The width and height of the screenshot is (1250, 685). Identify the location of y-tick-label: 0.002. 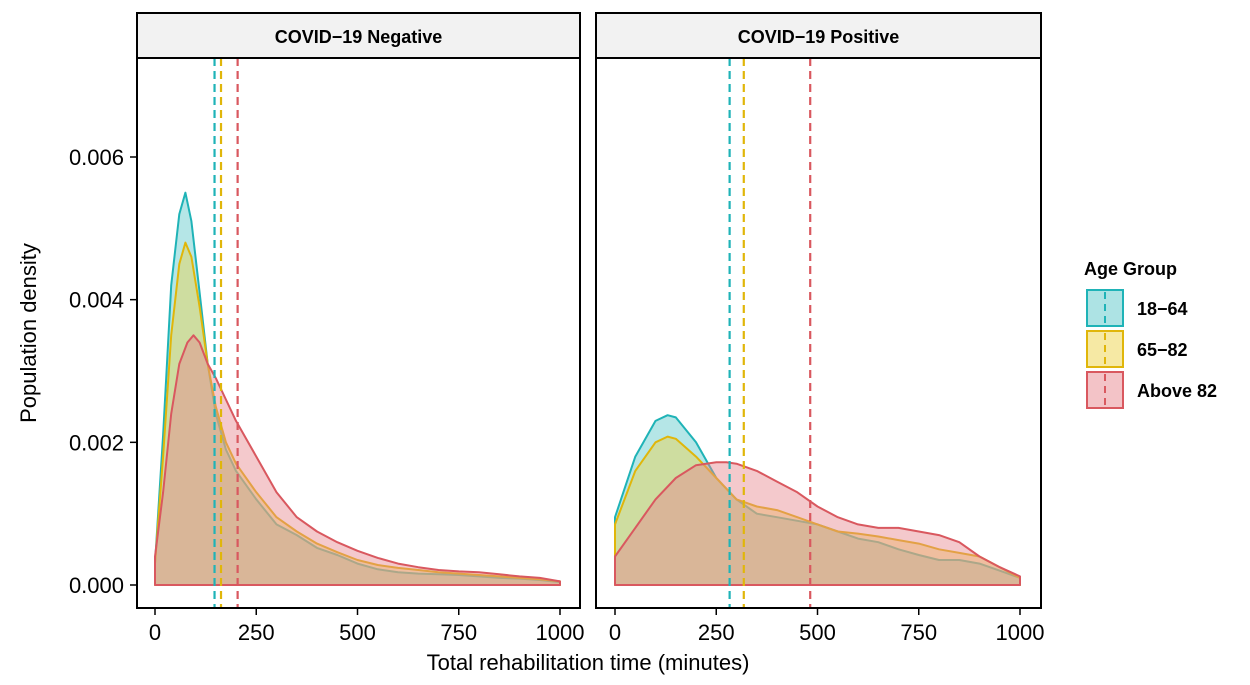
(96, 442).